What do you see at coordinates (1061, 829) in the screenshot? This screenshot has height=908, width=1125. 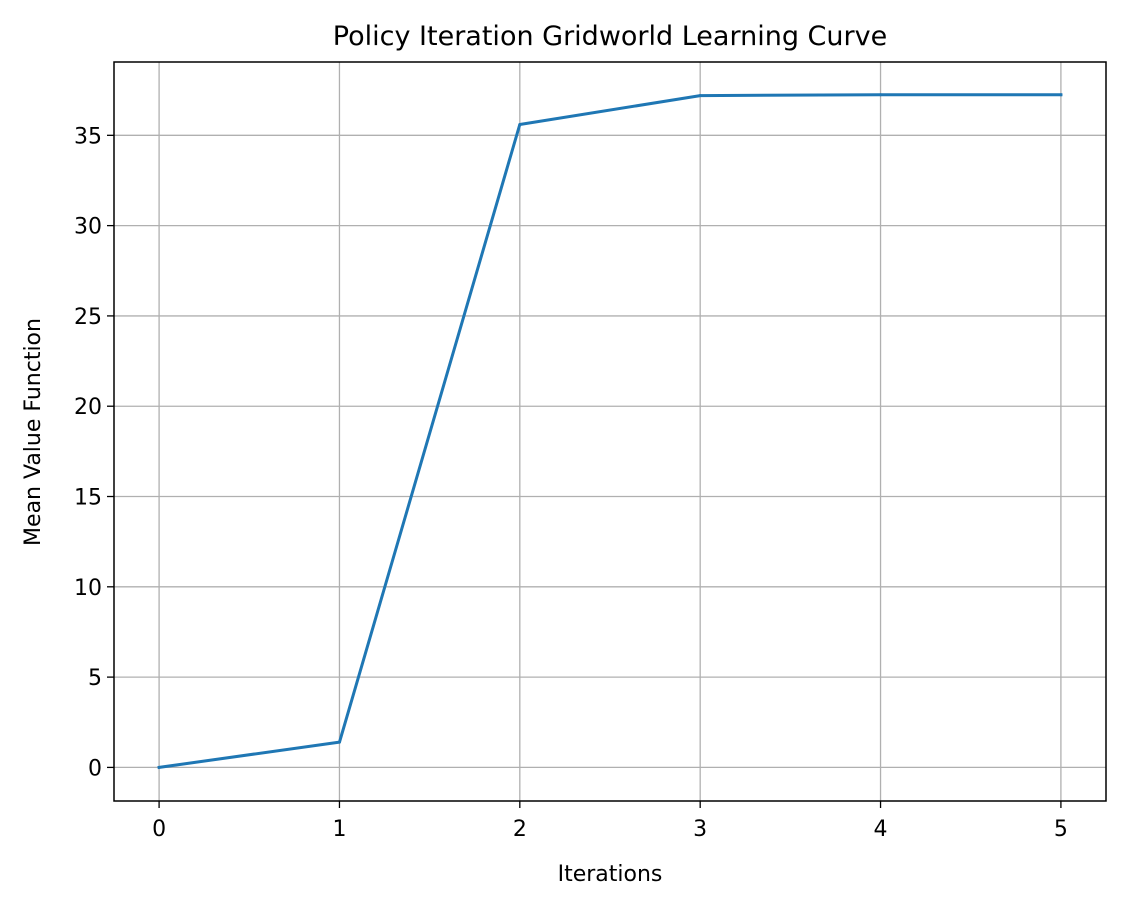 I see `x-tick-label: 5` at bounding box center [1061, 829].